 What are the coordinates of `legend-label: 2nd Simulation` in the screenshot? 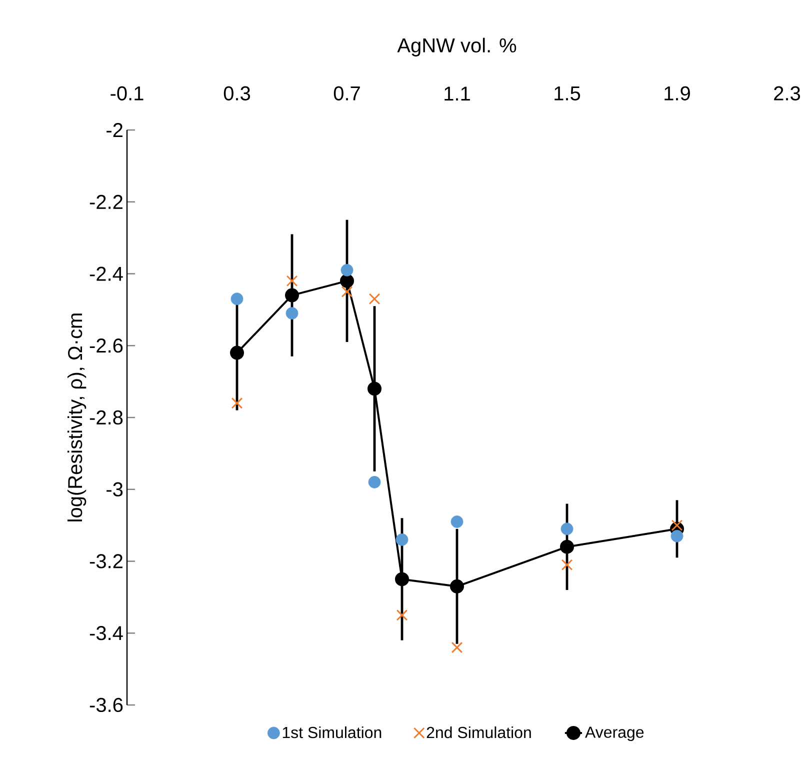 It's located at (478, 732).